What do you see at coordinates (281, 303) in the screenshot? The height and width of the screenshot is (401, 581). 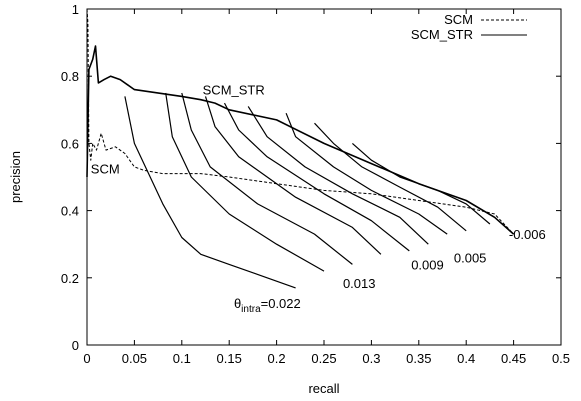 I see `annotation-value: =0.022` at bounding box center [281, 303].